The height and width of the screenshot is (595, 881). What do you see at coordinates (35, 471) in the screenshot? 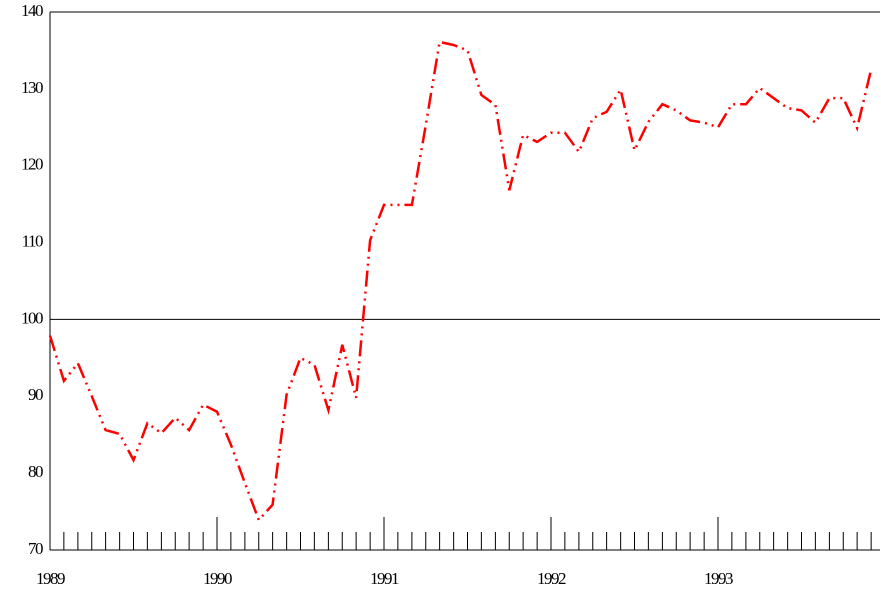
I see `y-tick-label: 80` at bounding box center [35, 471].